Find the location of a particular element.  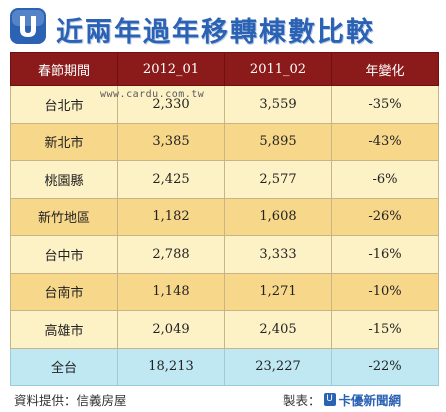

cell-2011: 3,333 is located at coordinates (278, 254).